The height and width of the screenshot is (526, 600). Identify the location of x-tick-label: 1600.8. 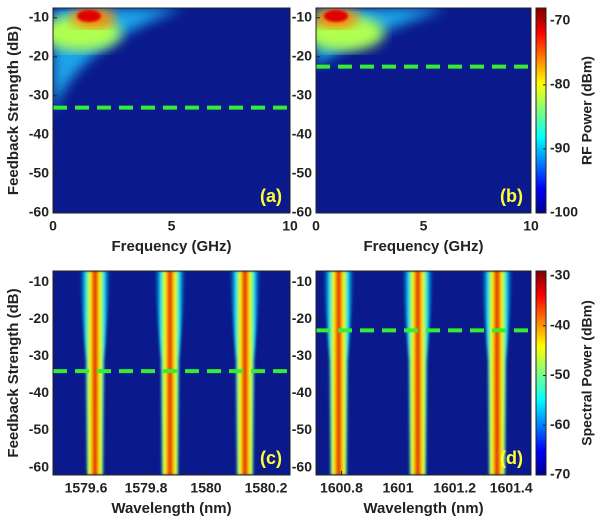
(341, 488).